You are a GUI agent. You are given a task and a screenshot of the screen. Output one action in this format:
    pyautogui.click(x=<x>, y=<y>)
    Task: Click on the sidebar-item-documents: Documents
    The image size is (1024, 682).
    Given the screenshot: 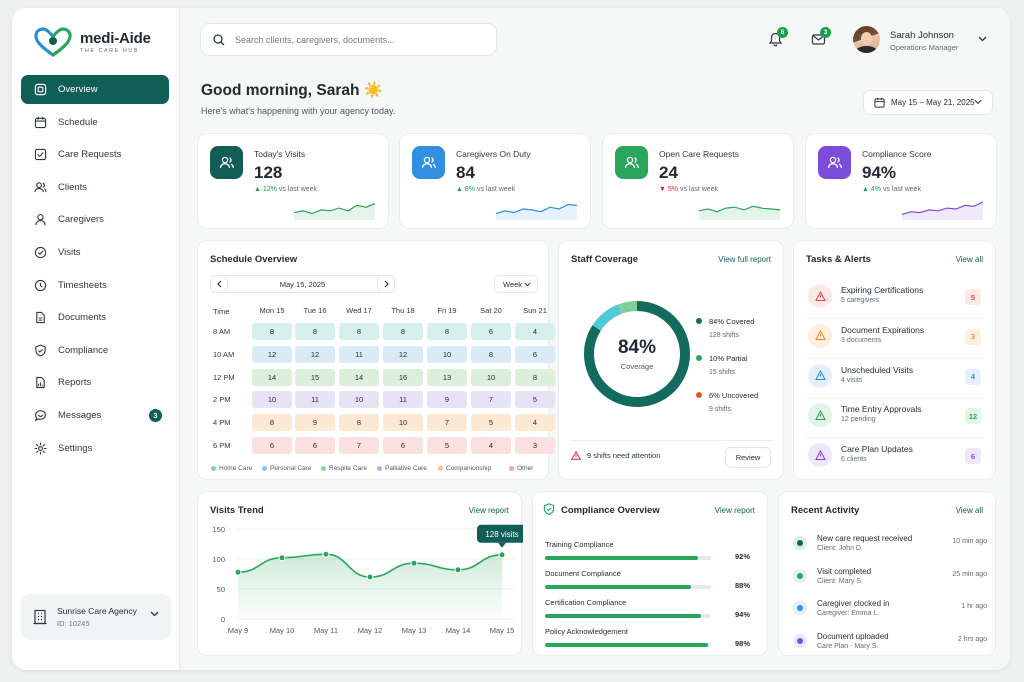 What is the action you would take?
    pyautogui.click(x=95, y=317)
    